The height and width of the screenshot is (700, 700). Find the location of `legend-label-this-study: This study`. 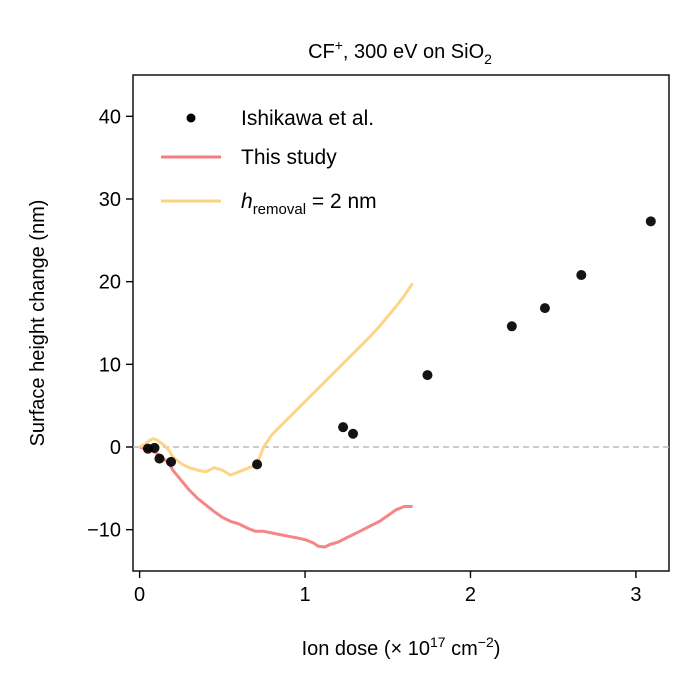

legend-label-this-study: This study is located at coordinates (289, 157).